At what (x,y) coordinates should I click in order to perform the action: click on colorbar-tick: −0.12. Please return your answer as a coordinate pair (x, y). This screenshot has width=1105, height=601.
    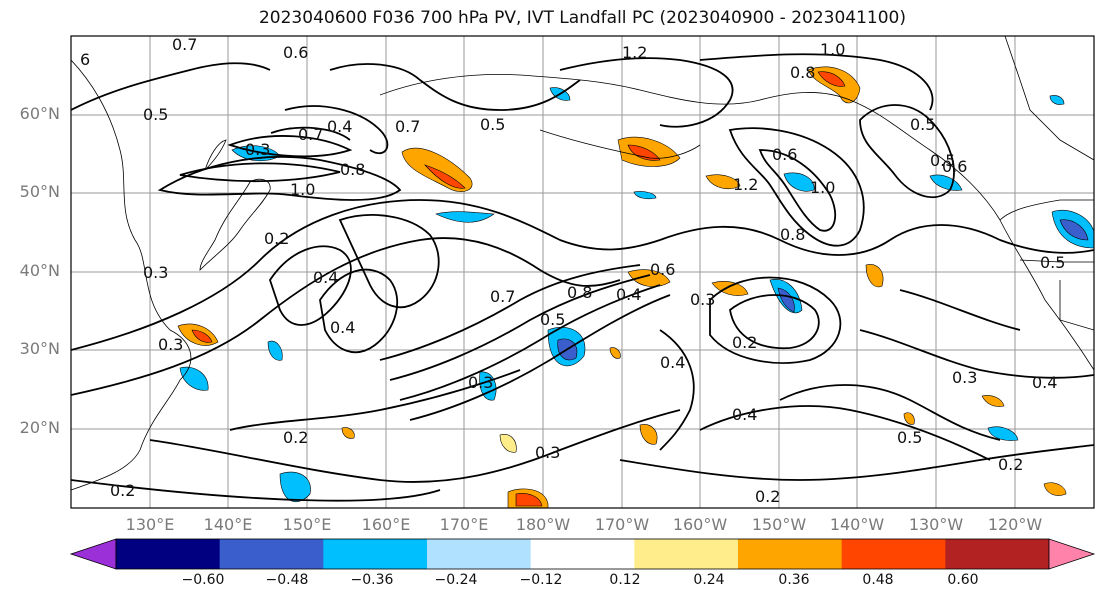
    Looking at the image, I should click on (541, 580).